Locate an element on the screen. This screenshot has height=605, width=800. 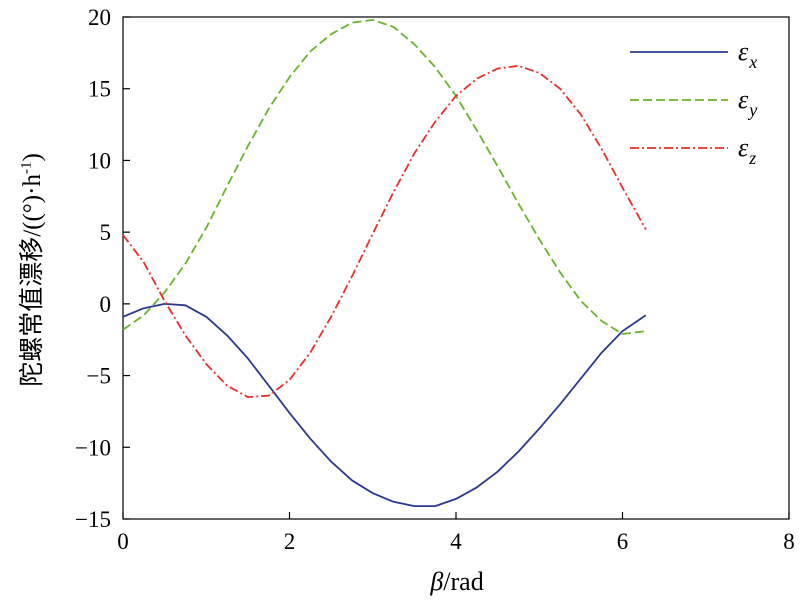
y-tick-label: 10 is located at coordinates (99, 160).